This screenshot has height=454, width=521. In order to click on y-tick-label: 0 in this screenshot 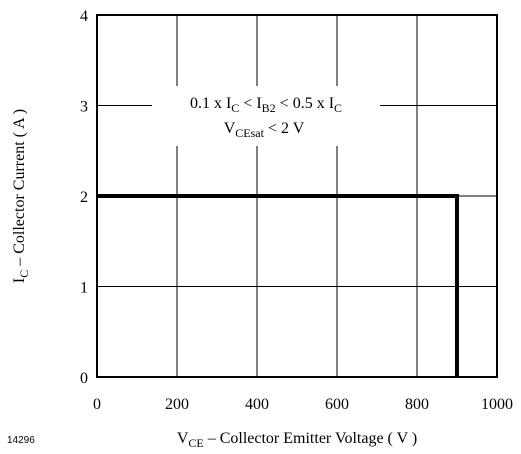, I will do `click(84, 378)`.